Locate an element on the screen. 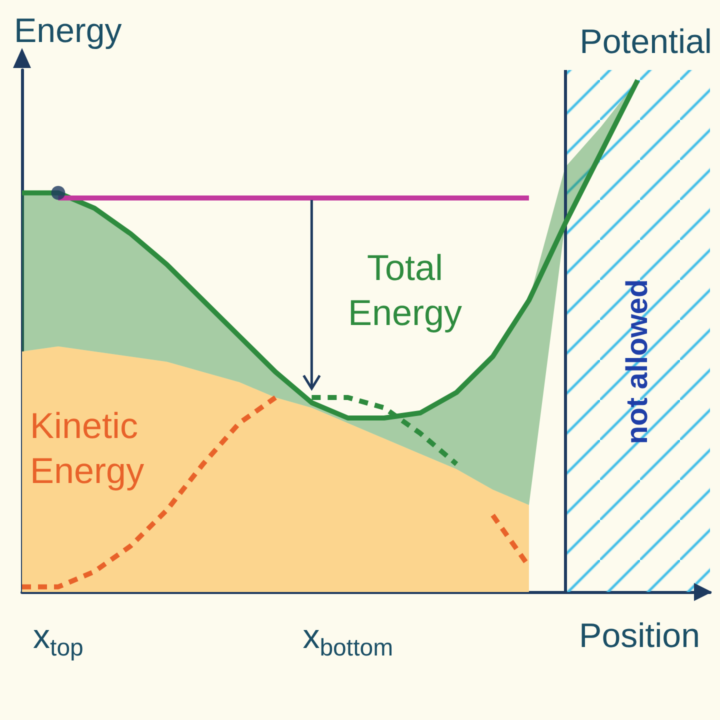 This screenshot has width=720, height=720. annotation: not allowed is located at coordinates (637, 361).